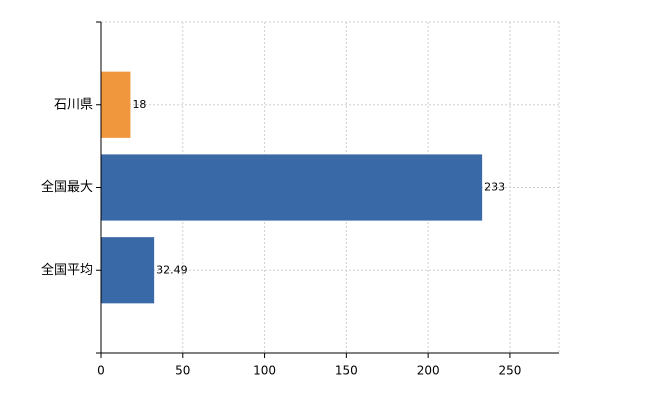 This screenshot has width=650, height=400. What do you see at coordinates (182, 371) in the screenshot?
I see `x-tick-label: 50` at bounding box center [182, 371].